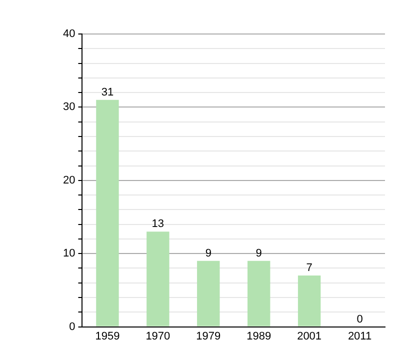  I want to click on y-tick-label: 20, so click(69, 180).